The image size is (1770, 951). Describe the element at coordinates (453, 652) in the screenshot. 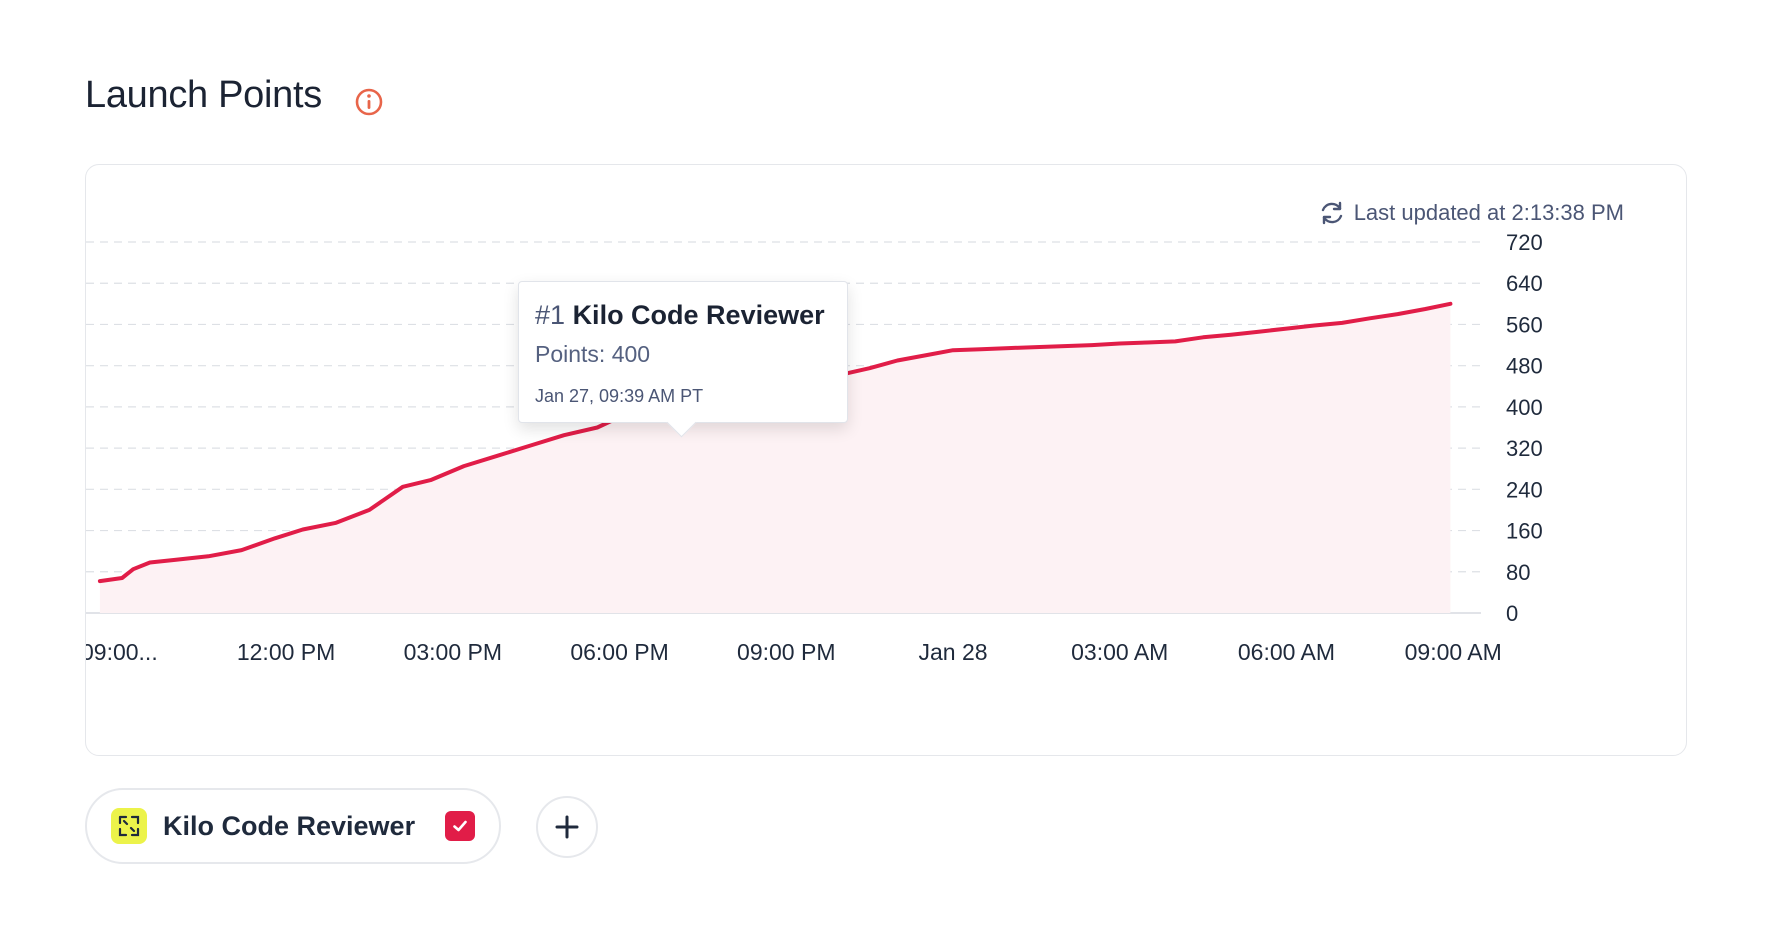

I see `x-tick-label: 03:00 PM` at that location.